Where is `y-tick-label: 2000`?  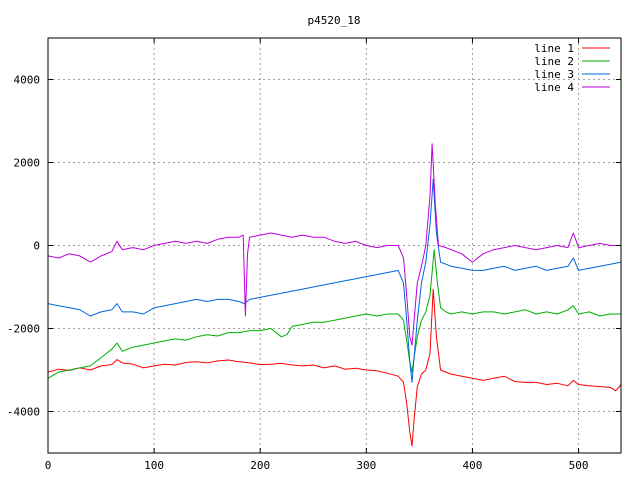
y-tick-label: 2000 is located at coordinates (27, 163).